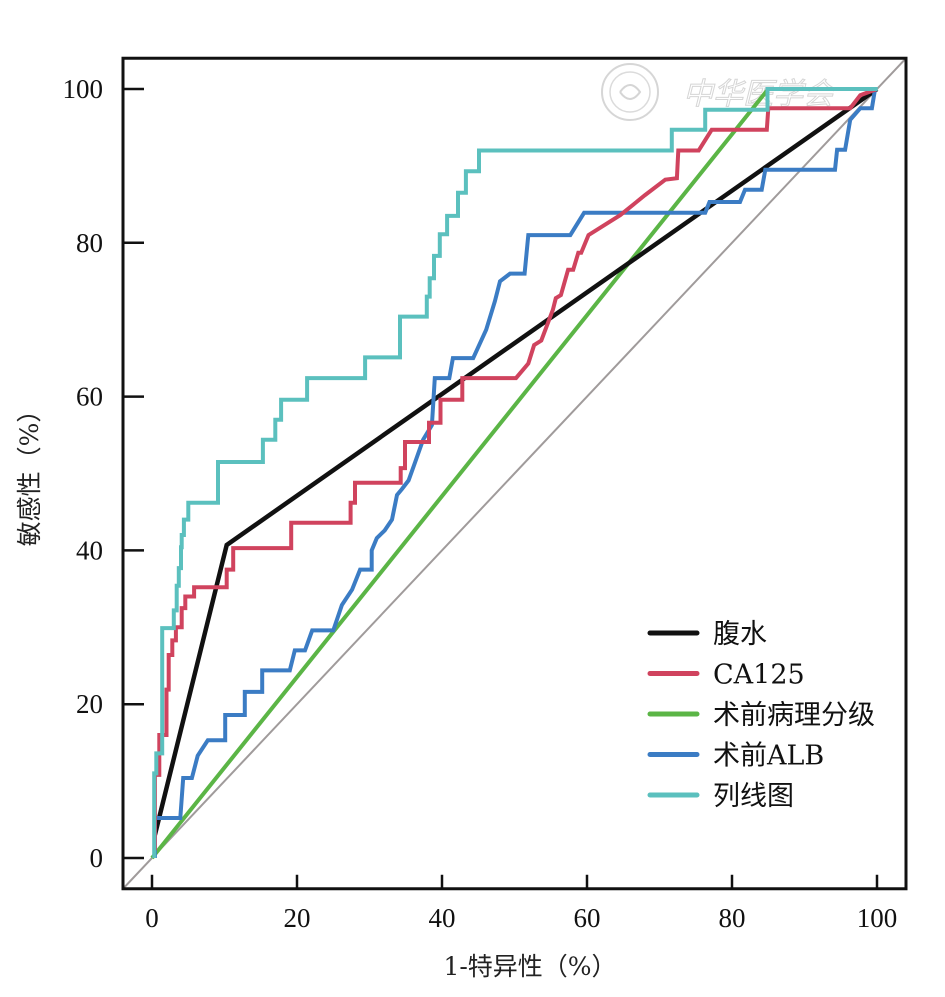 The height and width of the screenshot is (997, 945). What do you see at coordinates (877, 918) in the screenshot?
I see `x-tick-label: 100` at bounding box center [877, 918].